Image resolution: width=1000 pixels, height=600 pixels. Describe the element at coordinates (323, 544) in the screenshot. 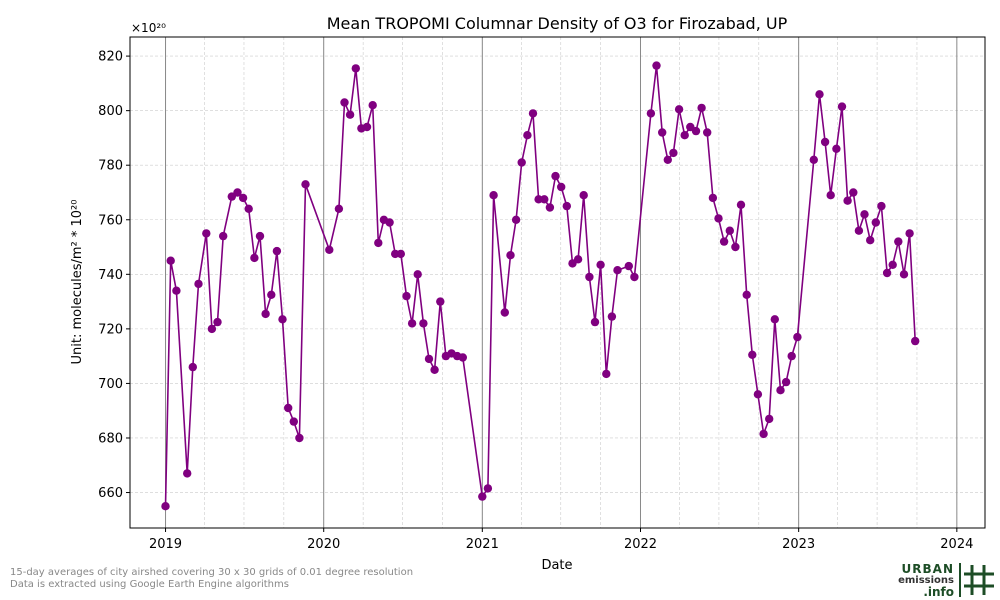

I see `x-tick-label: 2020` at that location.